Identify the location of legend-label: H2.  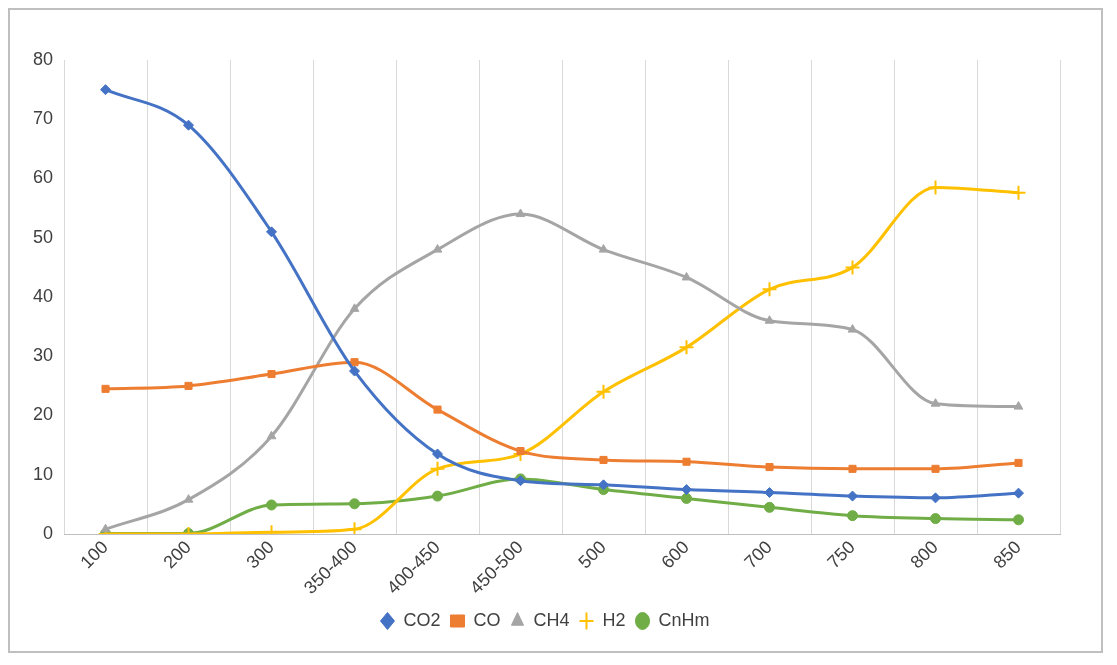
(614, 619).